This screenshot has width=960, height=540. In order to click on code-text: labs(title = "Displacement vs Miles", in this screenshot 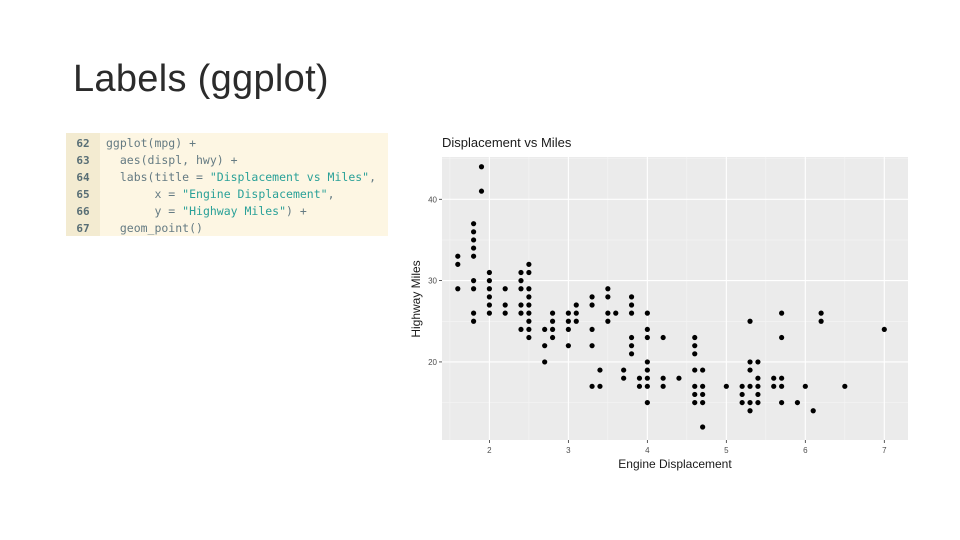, I will do `click(241, 177)`.